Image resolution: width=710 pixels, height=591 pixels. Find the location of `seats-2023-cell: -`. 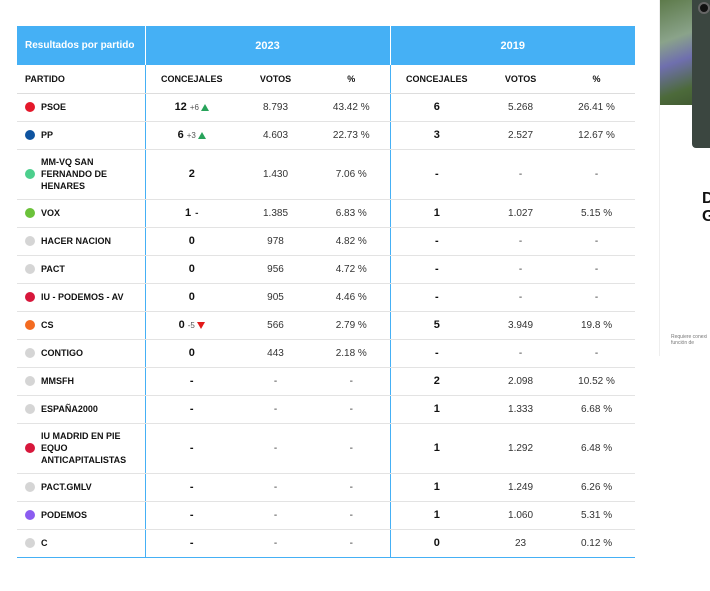

seats-2023-cell: - is located at coordinates (191, 409).